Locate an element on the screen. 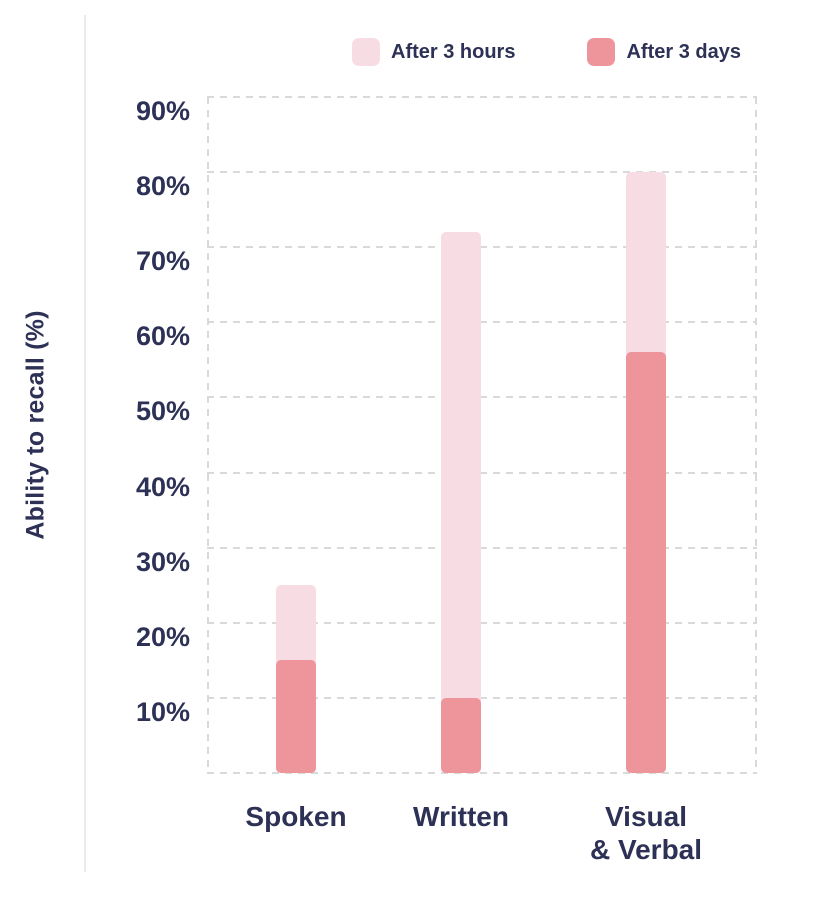  gridline-80-percent is located at coordinates (482, 172).